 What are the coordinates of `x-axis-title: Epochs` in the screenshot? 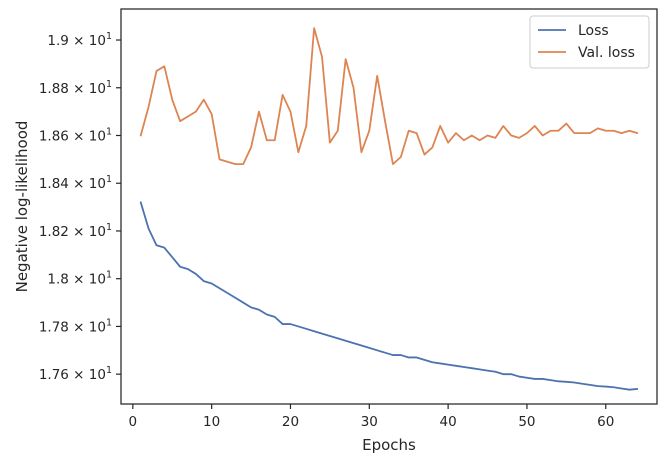 It's located at (389, 445).